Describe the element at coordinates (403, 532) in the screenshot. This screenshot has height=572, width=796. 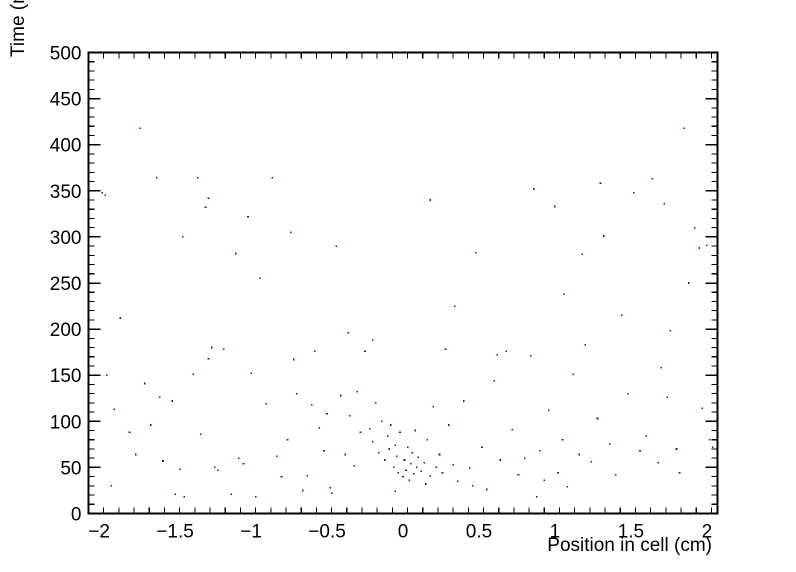
I see `x-tick-label: 0` at that location.